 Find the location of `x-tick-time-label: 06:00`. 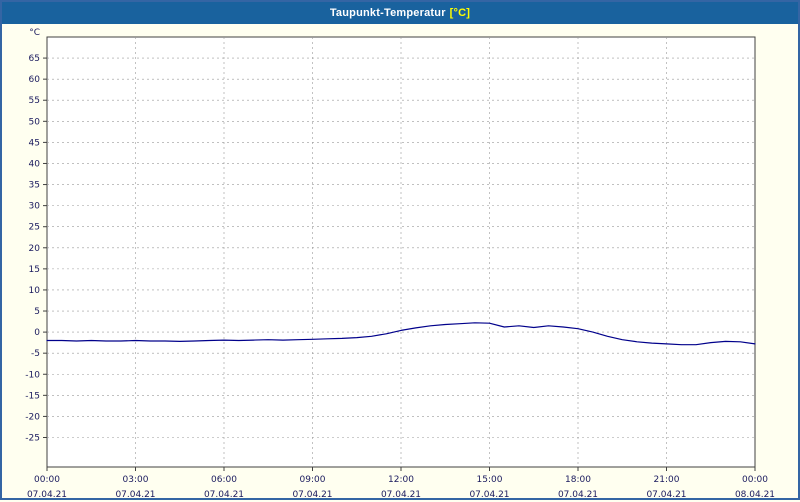

x-tick-time-label: 06:00 is located at coordinates (224, 480).